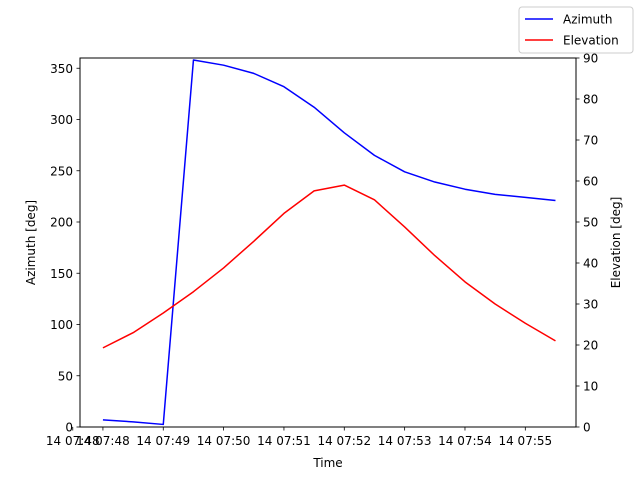 The height and width of the screenshot is (480, 640). Describe the element at coordinates (327, 463) in the screenshot. I see `x-axis-label: Time` at that location.